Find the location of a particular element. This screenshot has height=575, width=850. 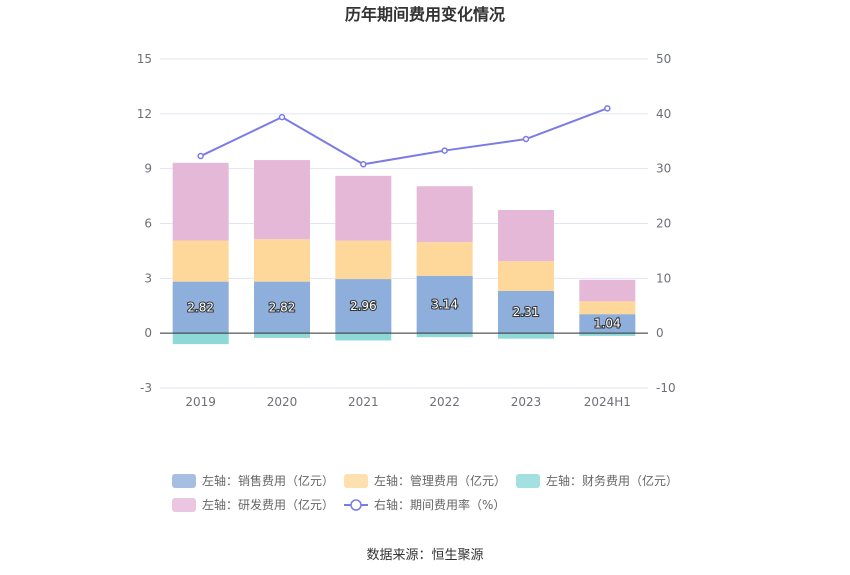

bar-value-label: 1.04 is located at coordinates (607, 324).